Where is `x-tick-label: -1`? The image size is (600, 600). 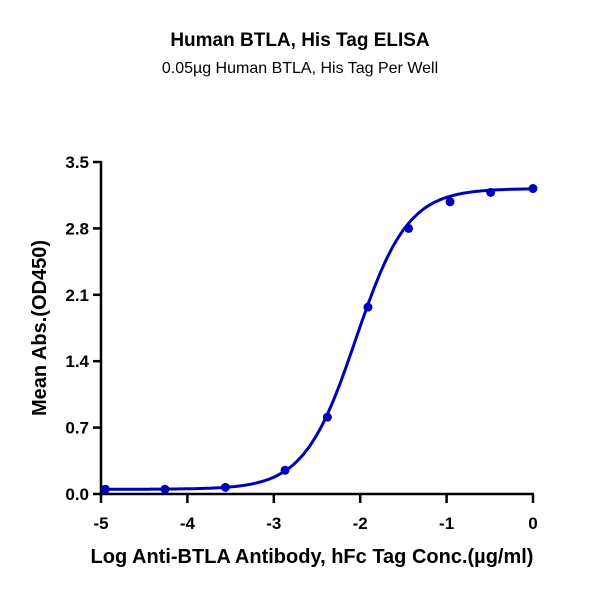
x-tick-label: -1 is located at coordinates (446, 523).